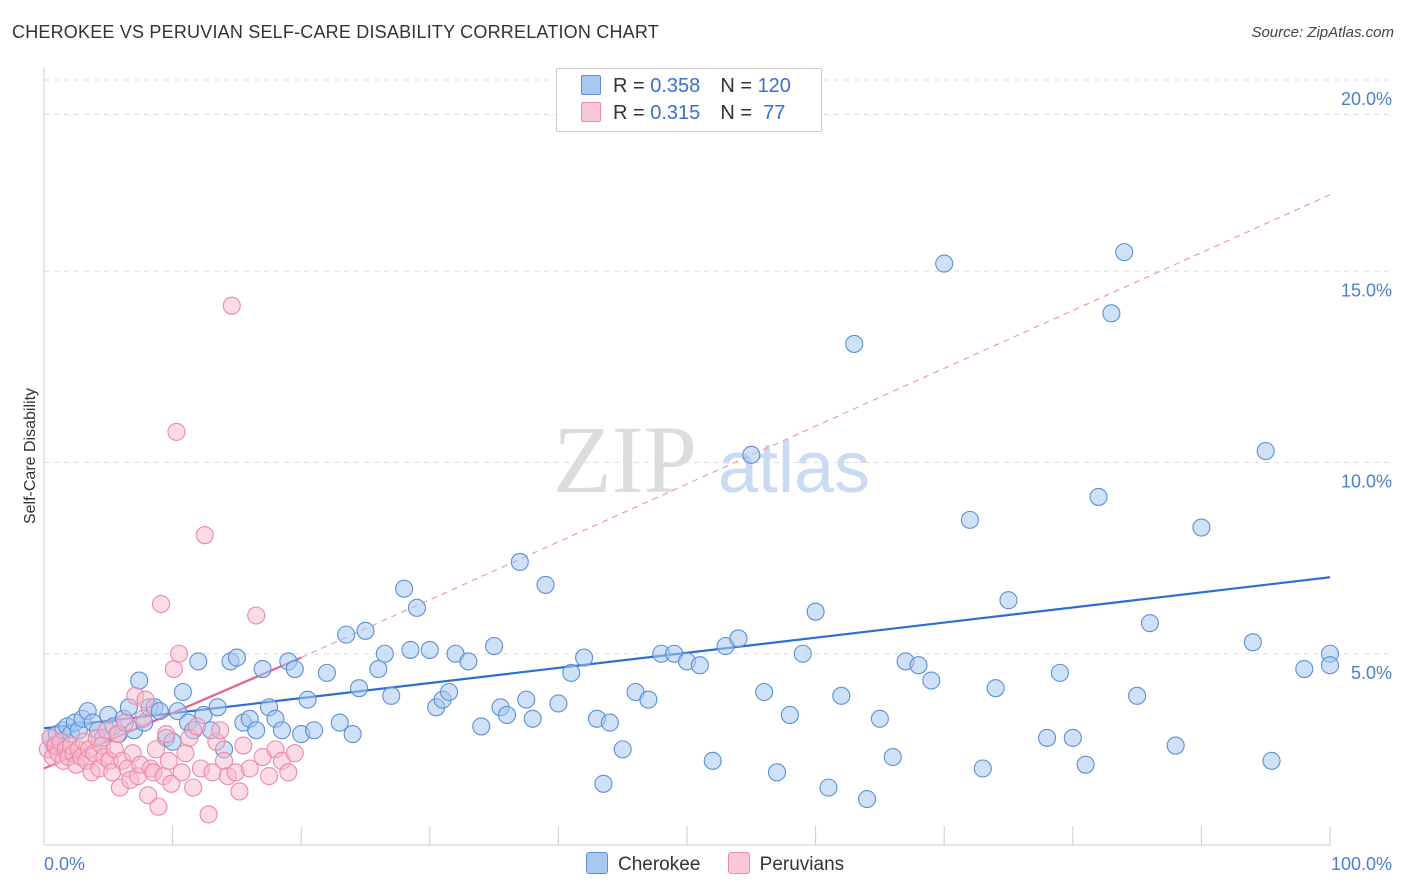 This screenshot has width=1406, height=892. I want to click on legend-item-peruvians: Peruvians, so click(786, 864).